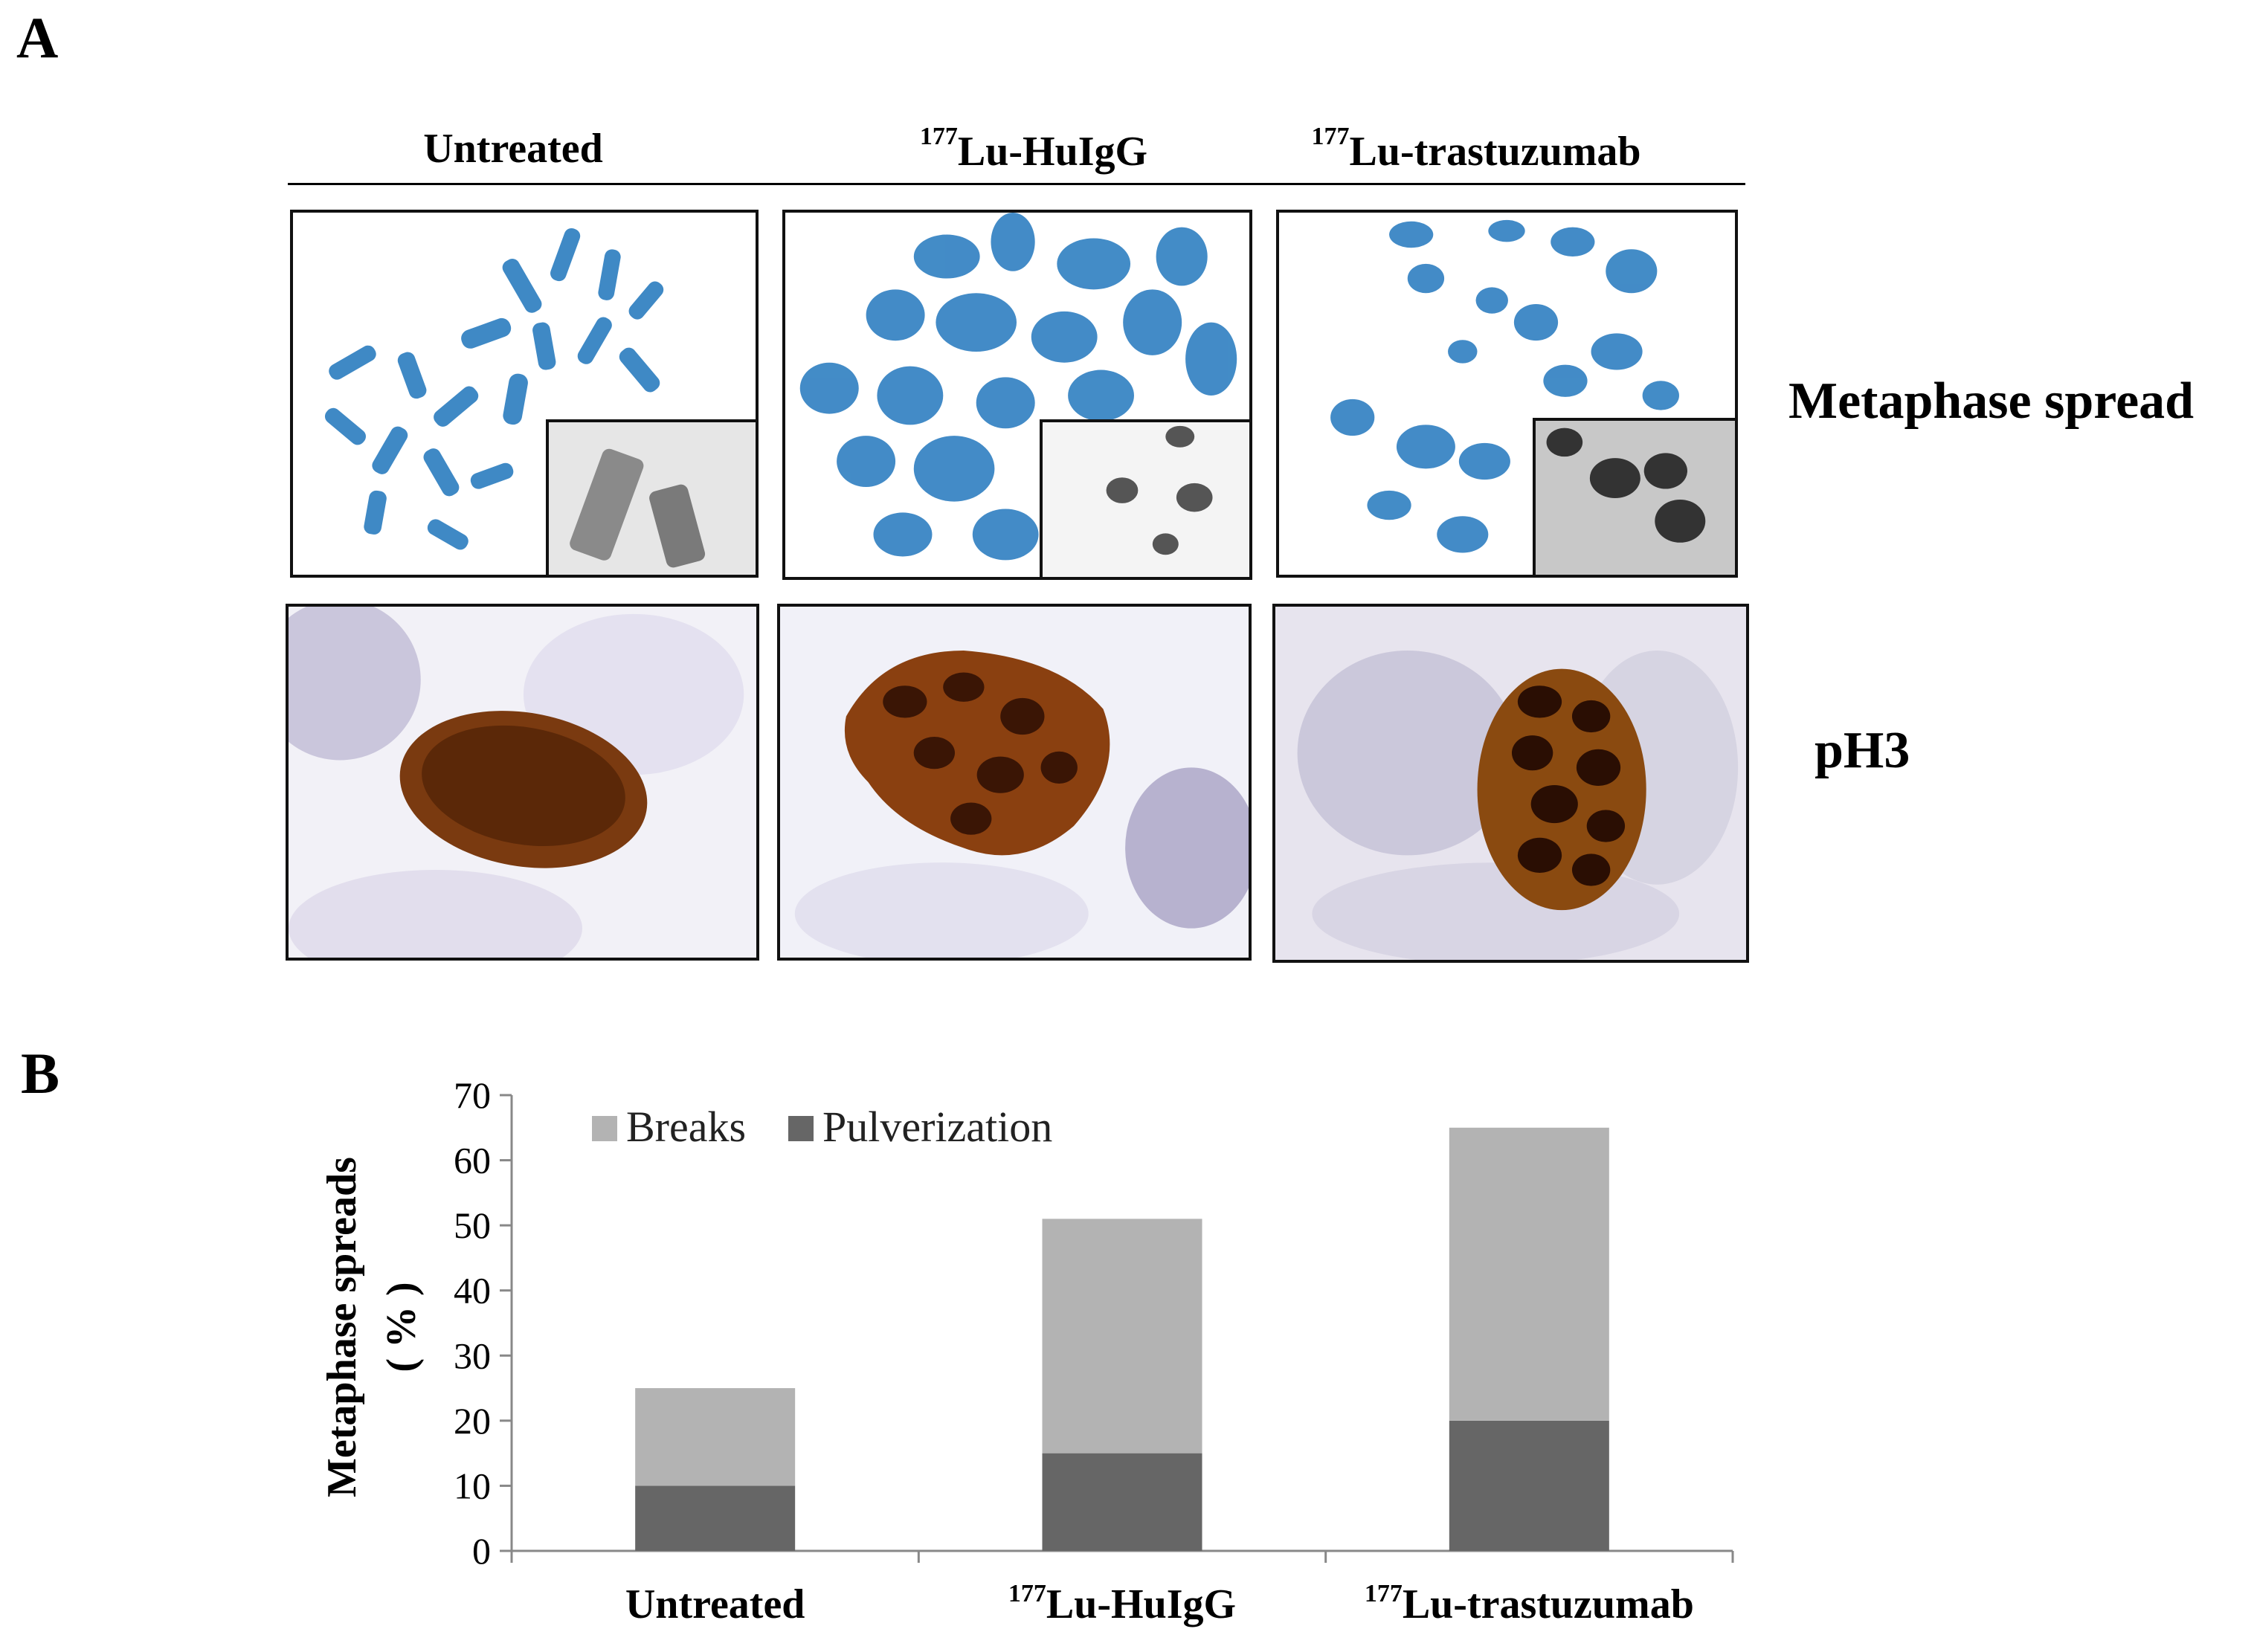 The image size is (2254, 1652). Describe the element at coordinates (1991, 401) in the screenshot. I see `row-label-metaphase: Metaphase spread` at that location.